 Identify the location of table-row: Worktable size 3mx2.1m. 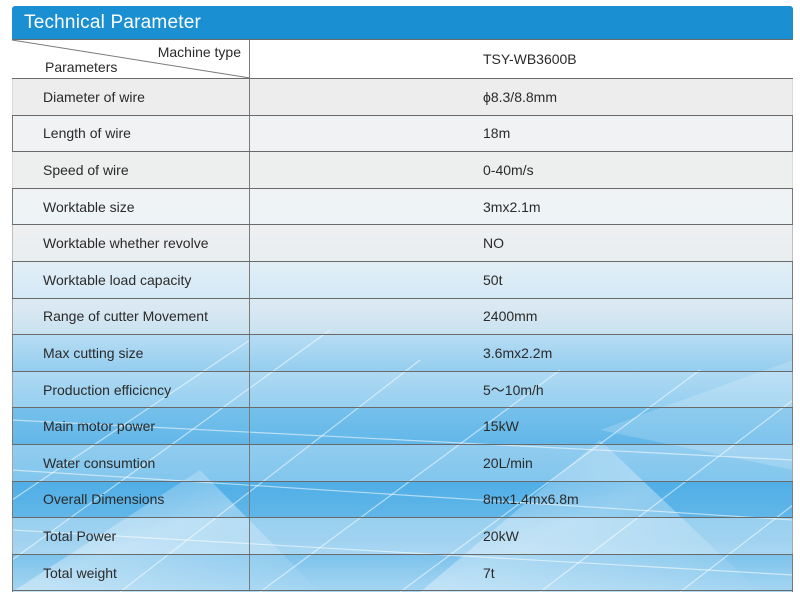
(402, 206).